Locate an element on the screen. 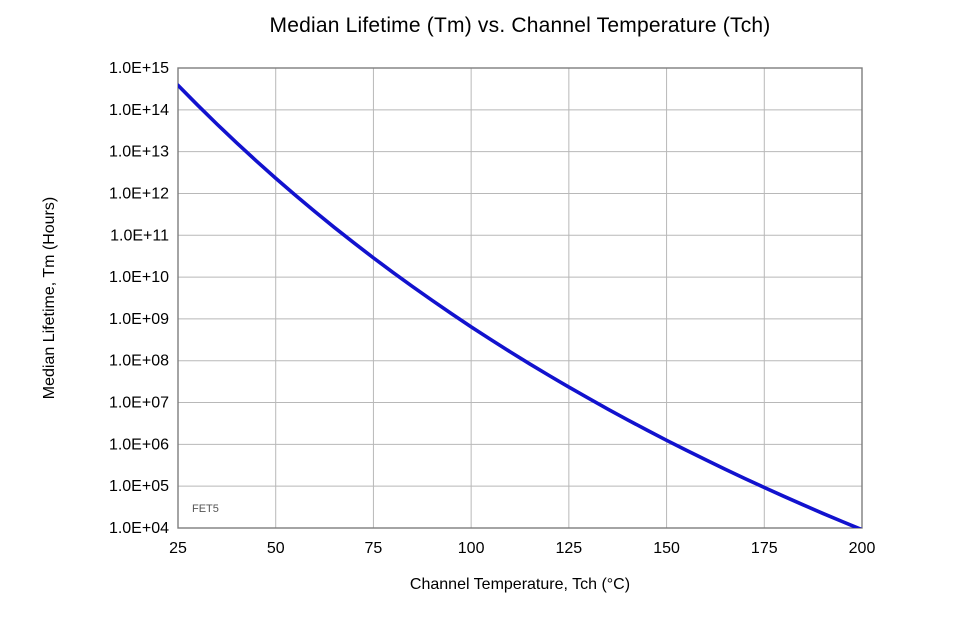 The width and height of the screenshot is (962, 623). x-tick-label: 75 is located at coordinates (374, 548).